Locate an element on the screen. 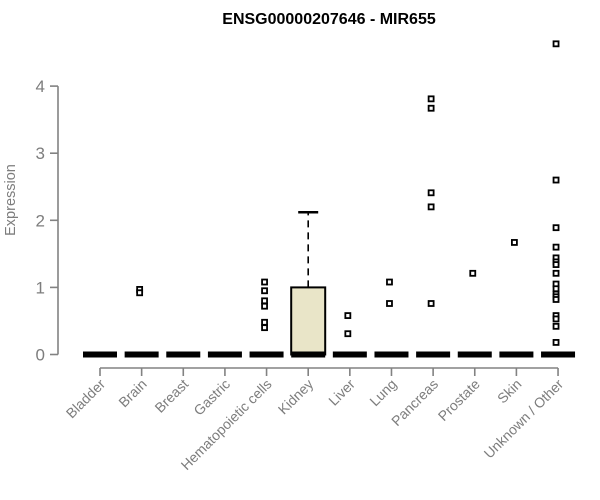 This screenshot has width=600, height=500. y-tick-label: 2 is located at coordinates (40, 220).